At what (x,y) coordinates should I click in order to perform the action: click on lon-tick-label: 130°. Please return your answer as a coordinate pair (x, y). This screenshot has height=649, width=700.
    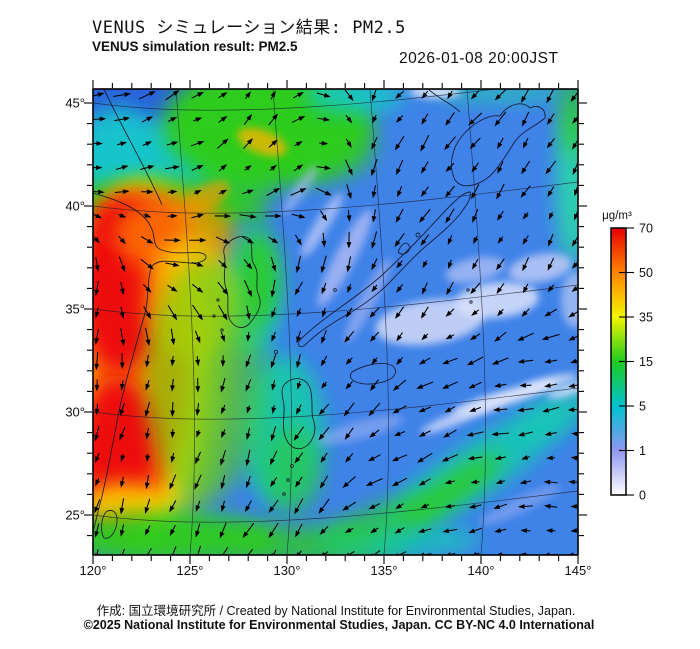
    Looking at the image, I should click on (287, 570).